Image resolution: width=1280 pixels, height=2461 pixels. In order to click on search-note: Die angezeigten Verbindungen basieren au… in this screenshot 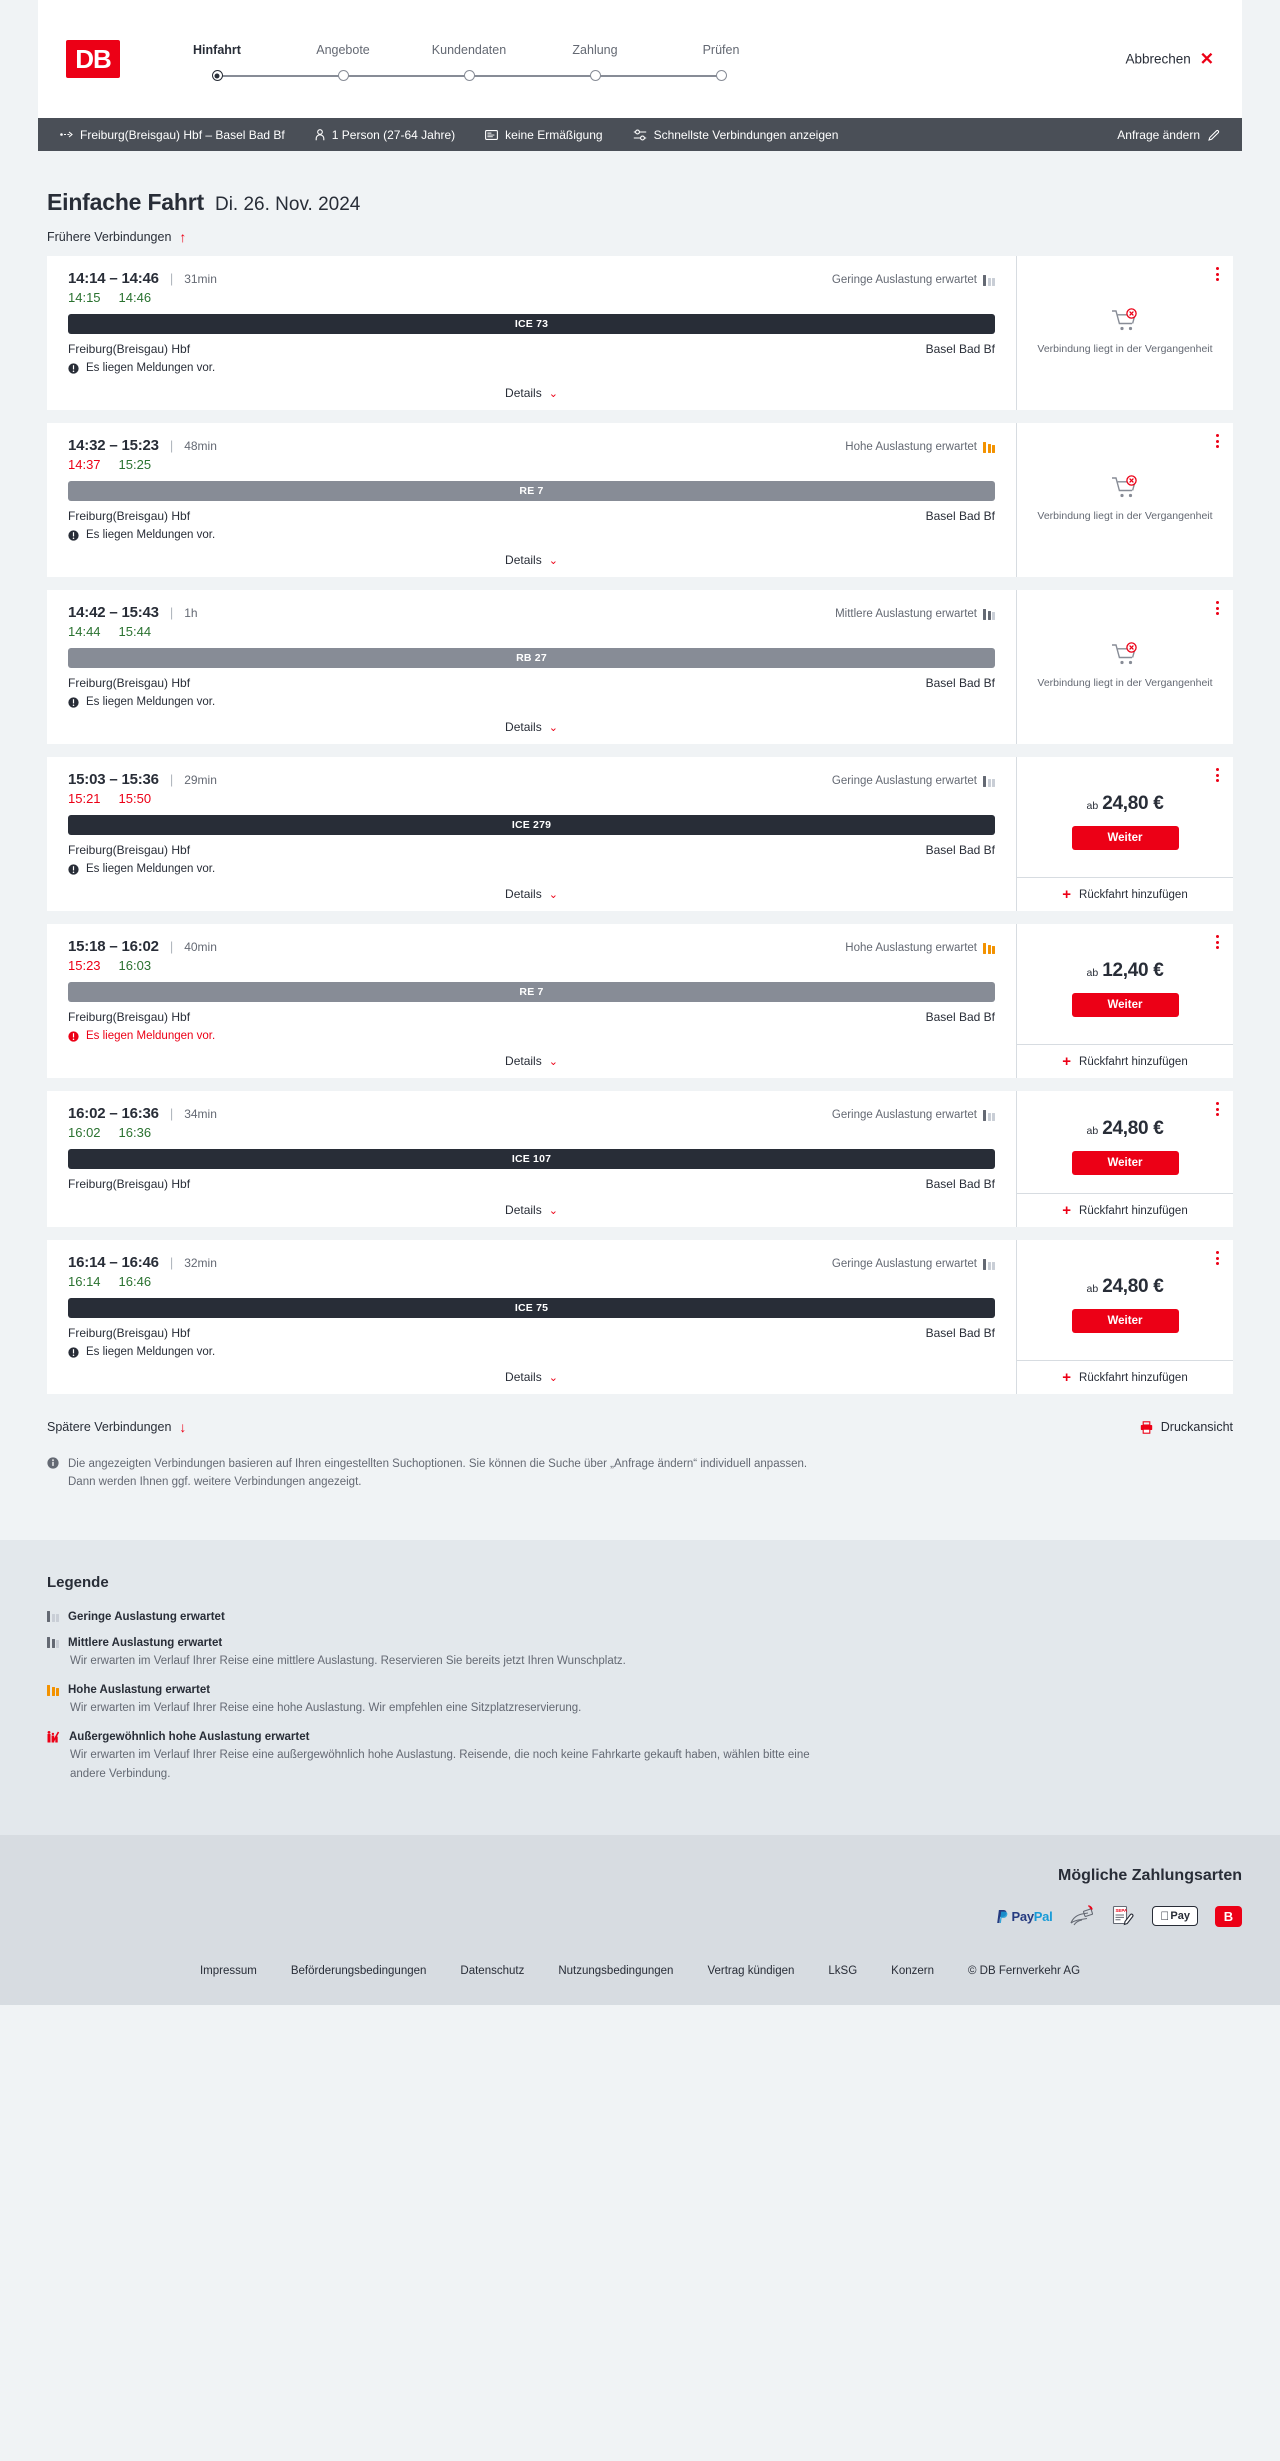, I will do `click(438, 1463)`.